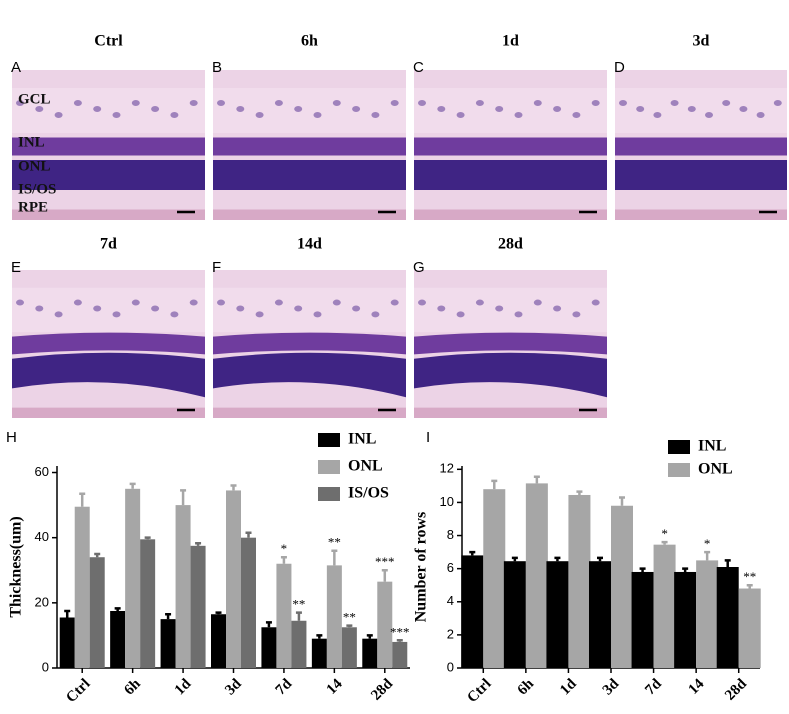 Image resolution: width=789 pixels, height=714 pixels. I want to click on y-axis-label: Thickness(um), so click(16, 566).